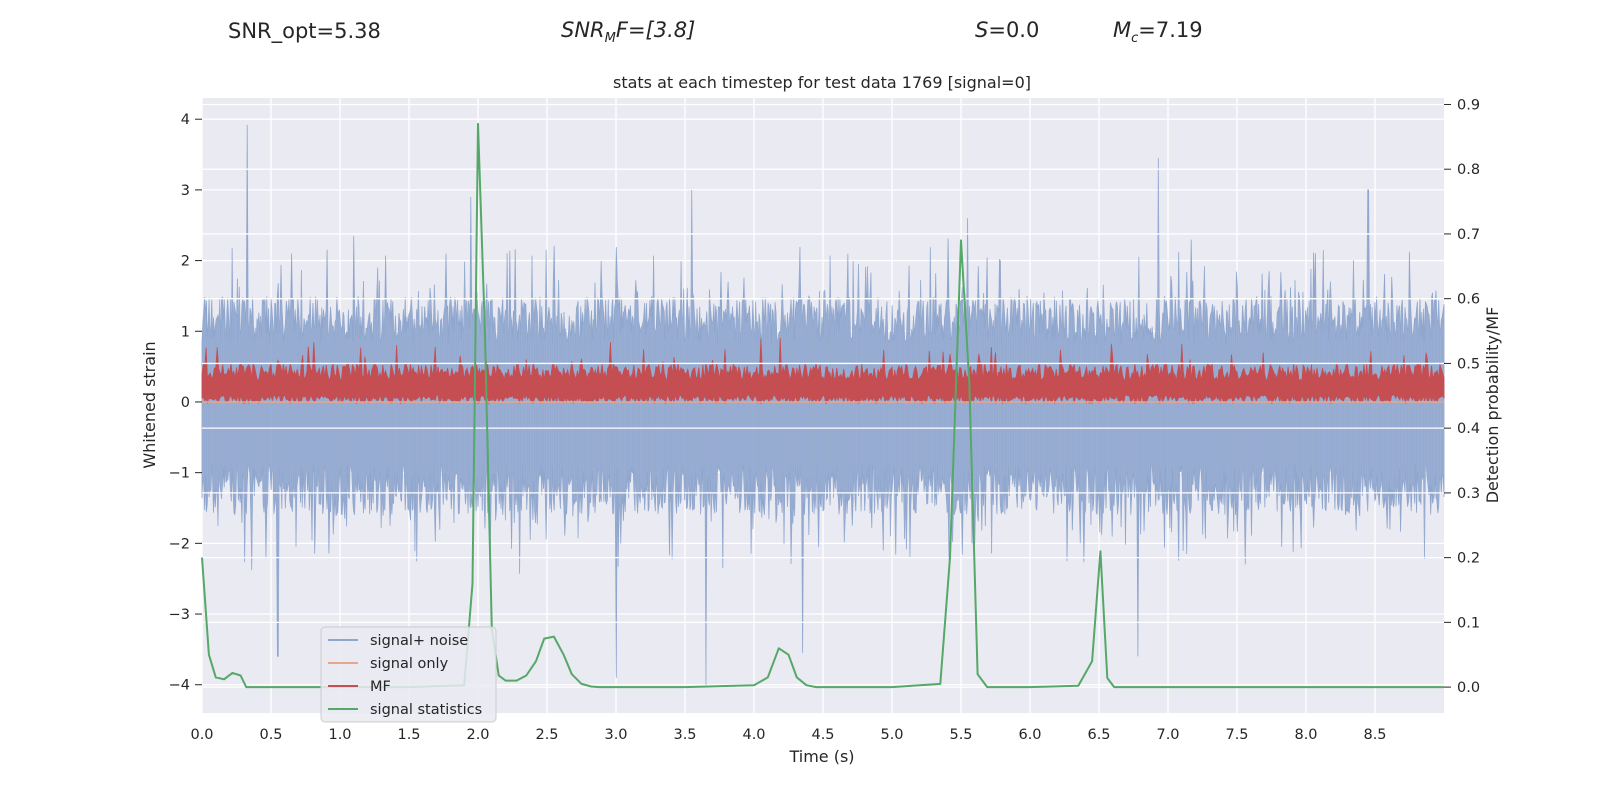  Describe the element at coordinates (1167, 735) in the screenshot. I see `x-tick-label: 7.0` at that location.